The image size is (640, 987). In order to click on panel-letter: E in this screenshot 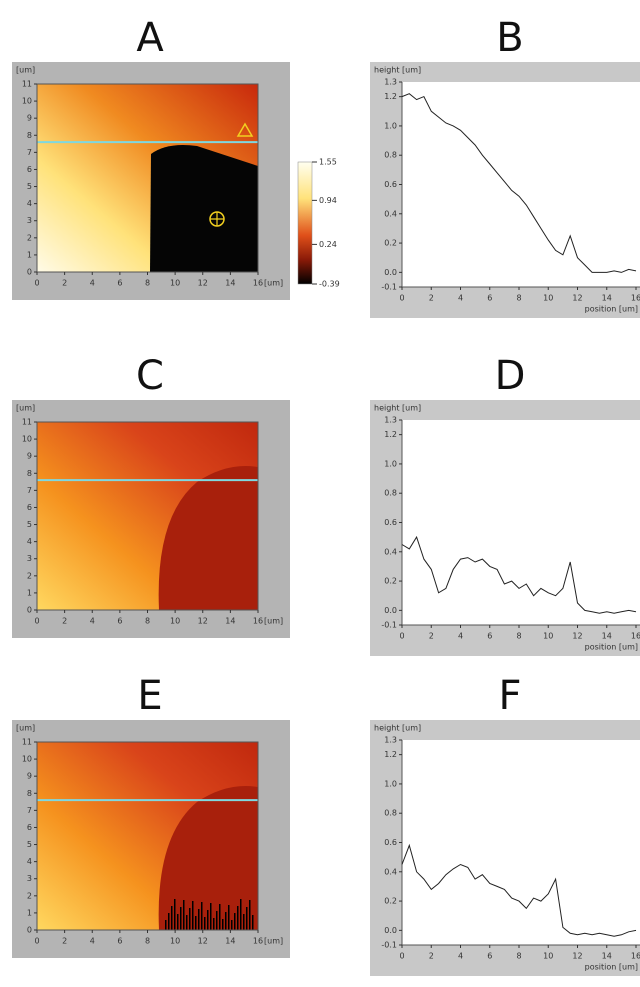, I will do `click(149, 696)`.